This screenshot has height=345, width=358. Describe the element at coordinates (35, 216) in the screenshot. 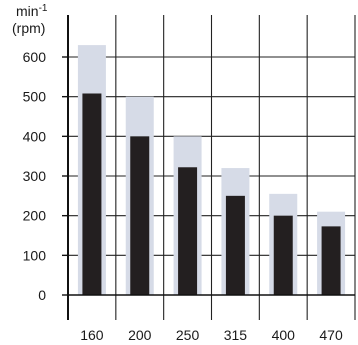

I see `y-tick-label-200: 200` at that location.